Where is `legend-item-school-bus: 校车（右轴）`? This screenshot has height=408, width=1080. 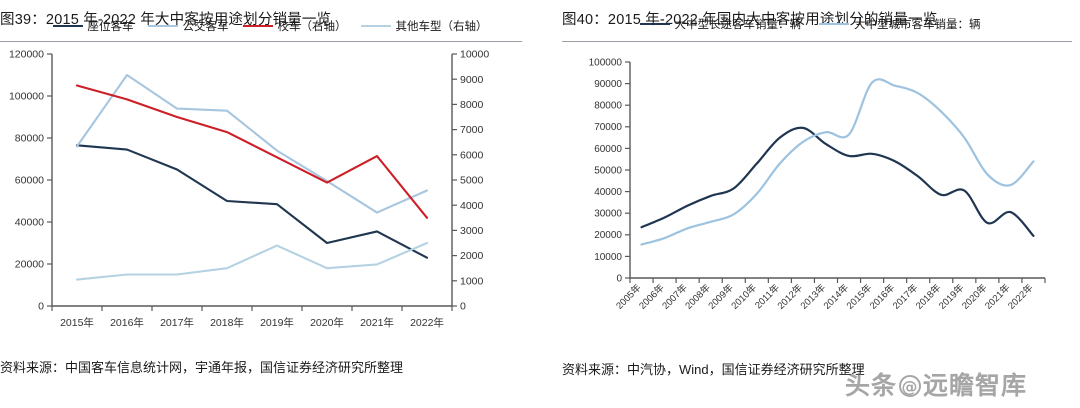 legend-item-school-bus: 校车（右轴） is located at coordinates (294, 26).